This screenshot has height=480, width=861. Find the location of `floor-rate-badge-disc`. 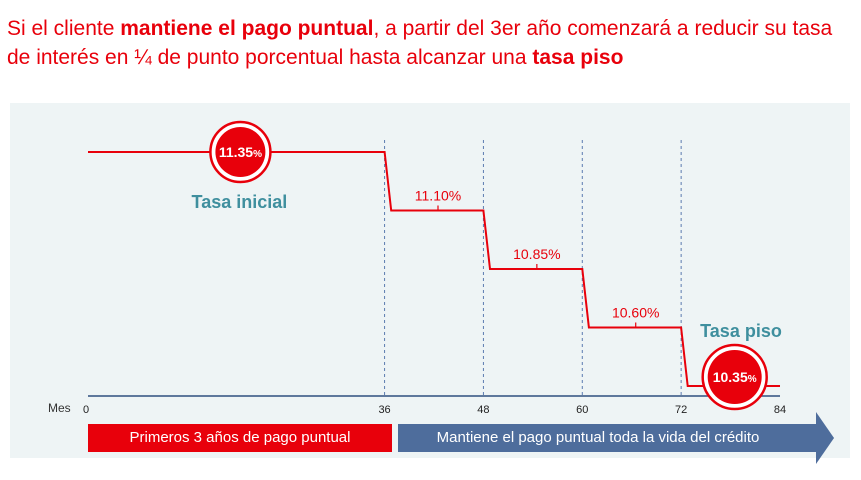

floor-rate-badge-disc is located at coordinates (734, 377).